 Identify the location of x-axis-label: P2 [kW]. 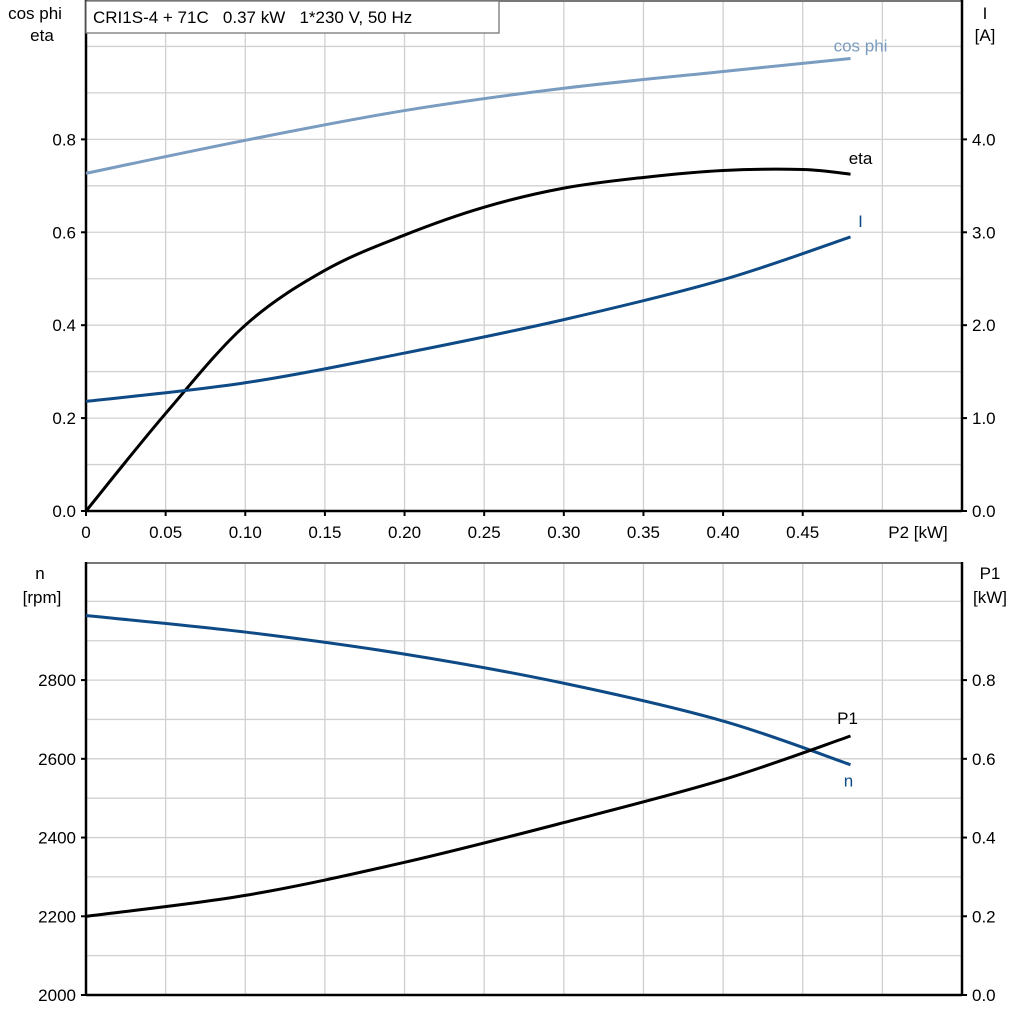
(918, 532).